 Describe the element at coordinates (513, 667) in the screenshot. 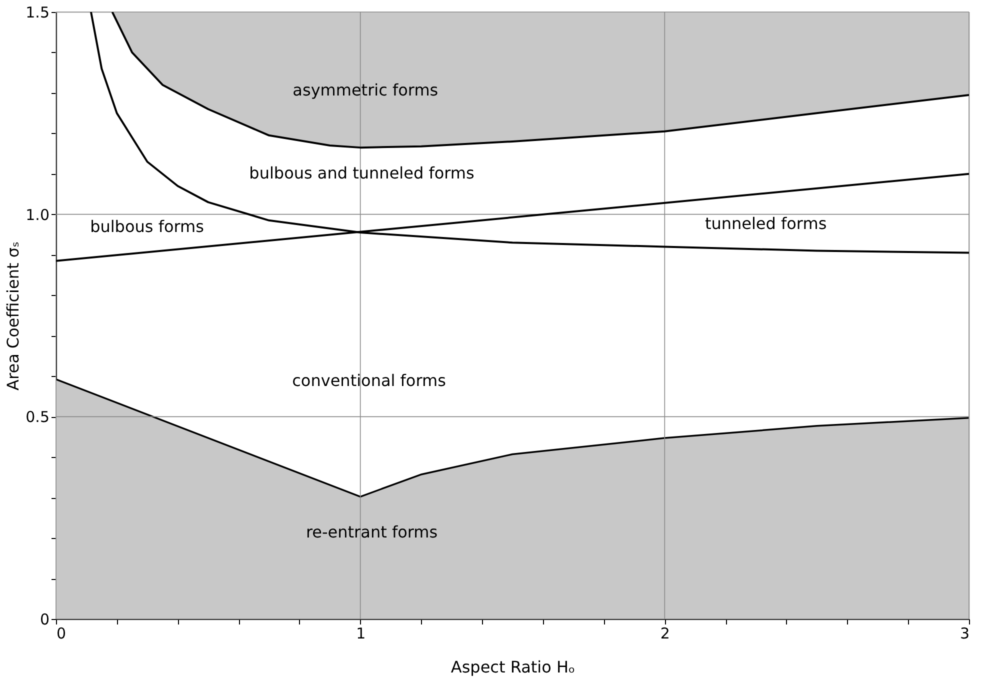

I see `x-axis-title: Aspect Ratio Hₒ` at that location.